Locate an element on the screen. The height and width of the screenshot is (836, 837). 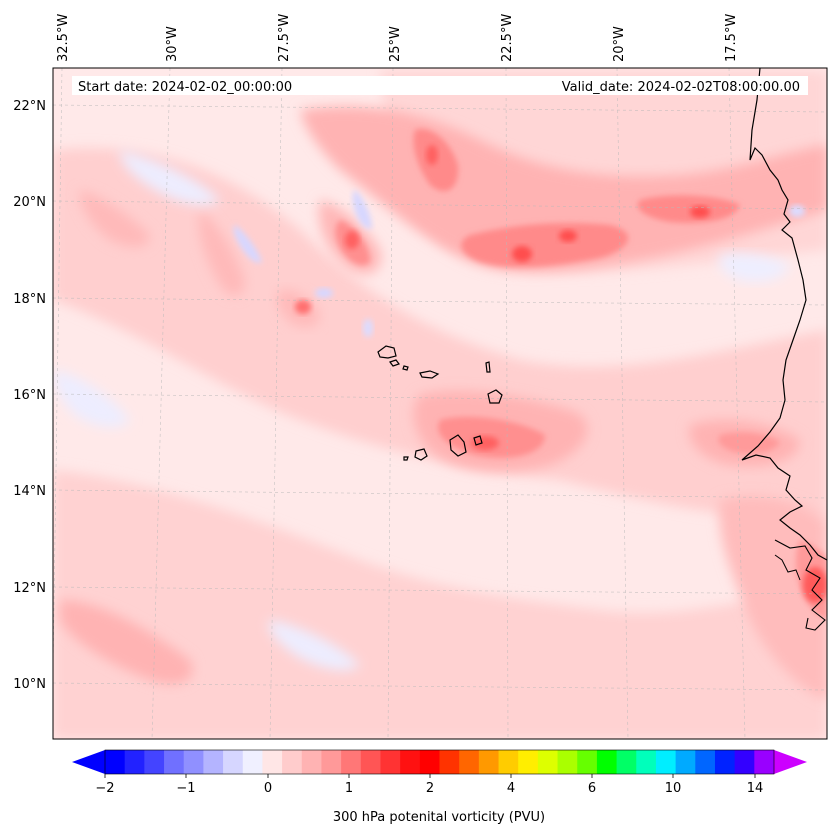
lon-label: 20°W is located at coordinates (619, 44).